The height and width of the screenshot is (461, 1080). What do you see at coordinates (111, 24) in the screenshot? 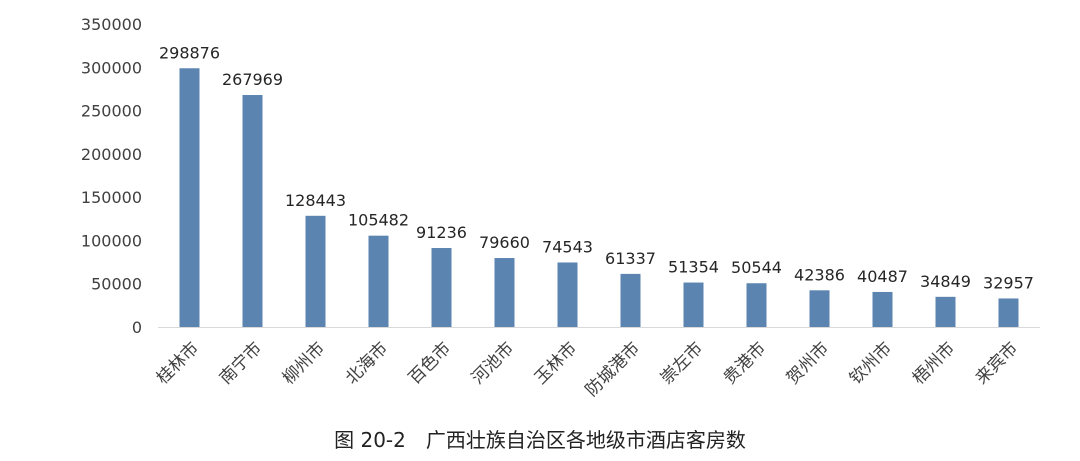
I see `y-tick-label: 350000` at bounding box center [111, 24].